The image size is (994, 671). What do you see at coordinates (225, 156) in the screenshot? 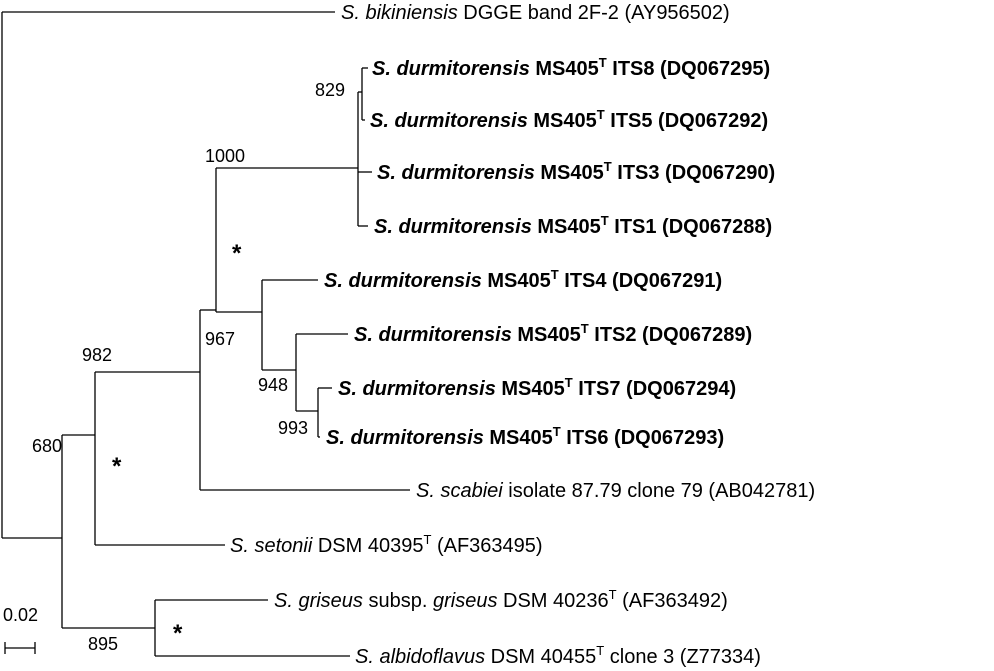
I see `bootstrap-1000: 1000` at bounding box center [225, 156].